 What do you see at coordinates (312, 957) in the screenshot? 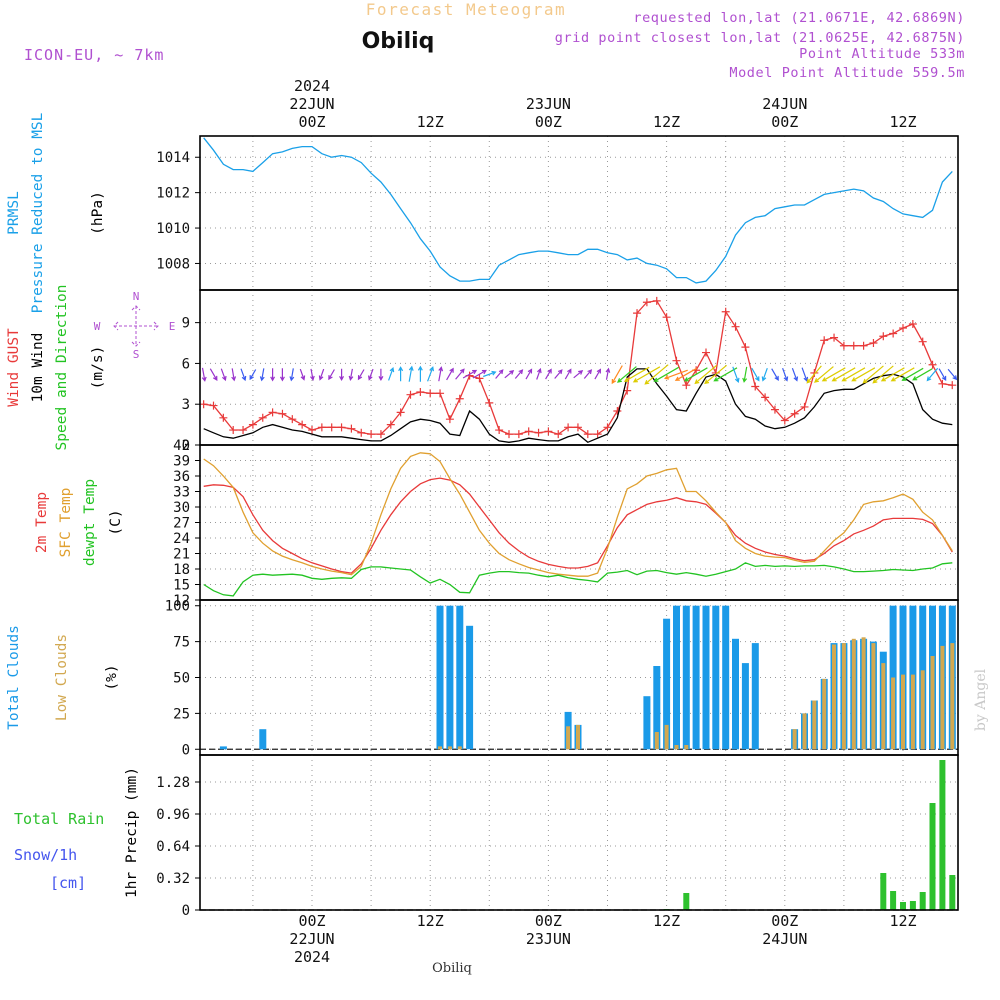
I see `bottom-time-label: 2024` at bounding box center [312, 957].